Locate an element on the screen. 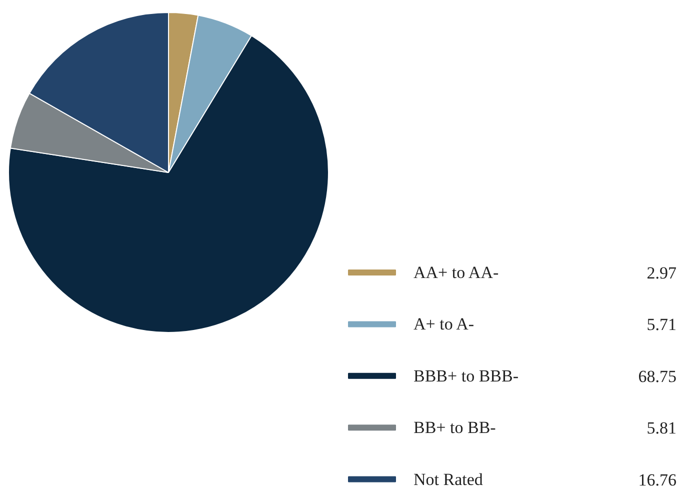  data-label: 68.75 is located at coordinates (657, 376).